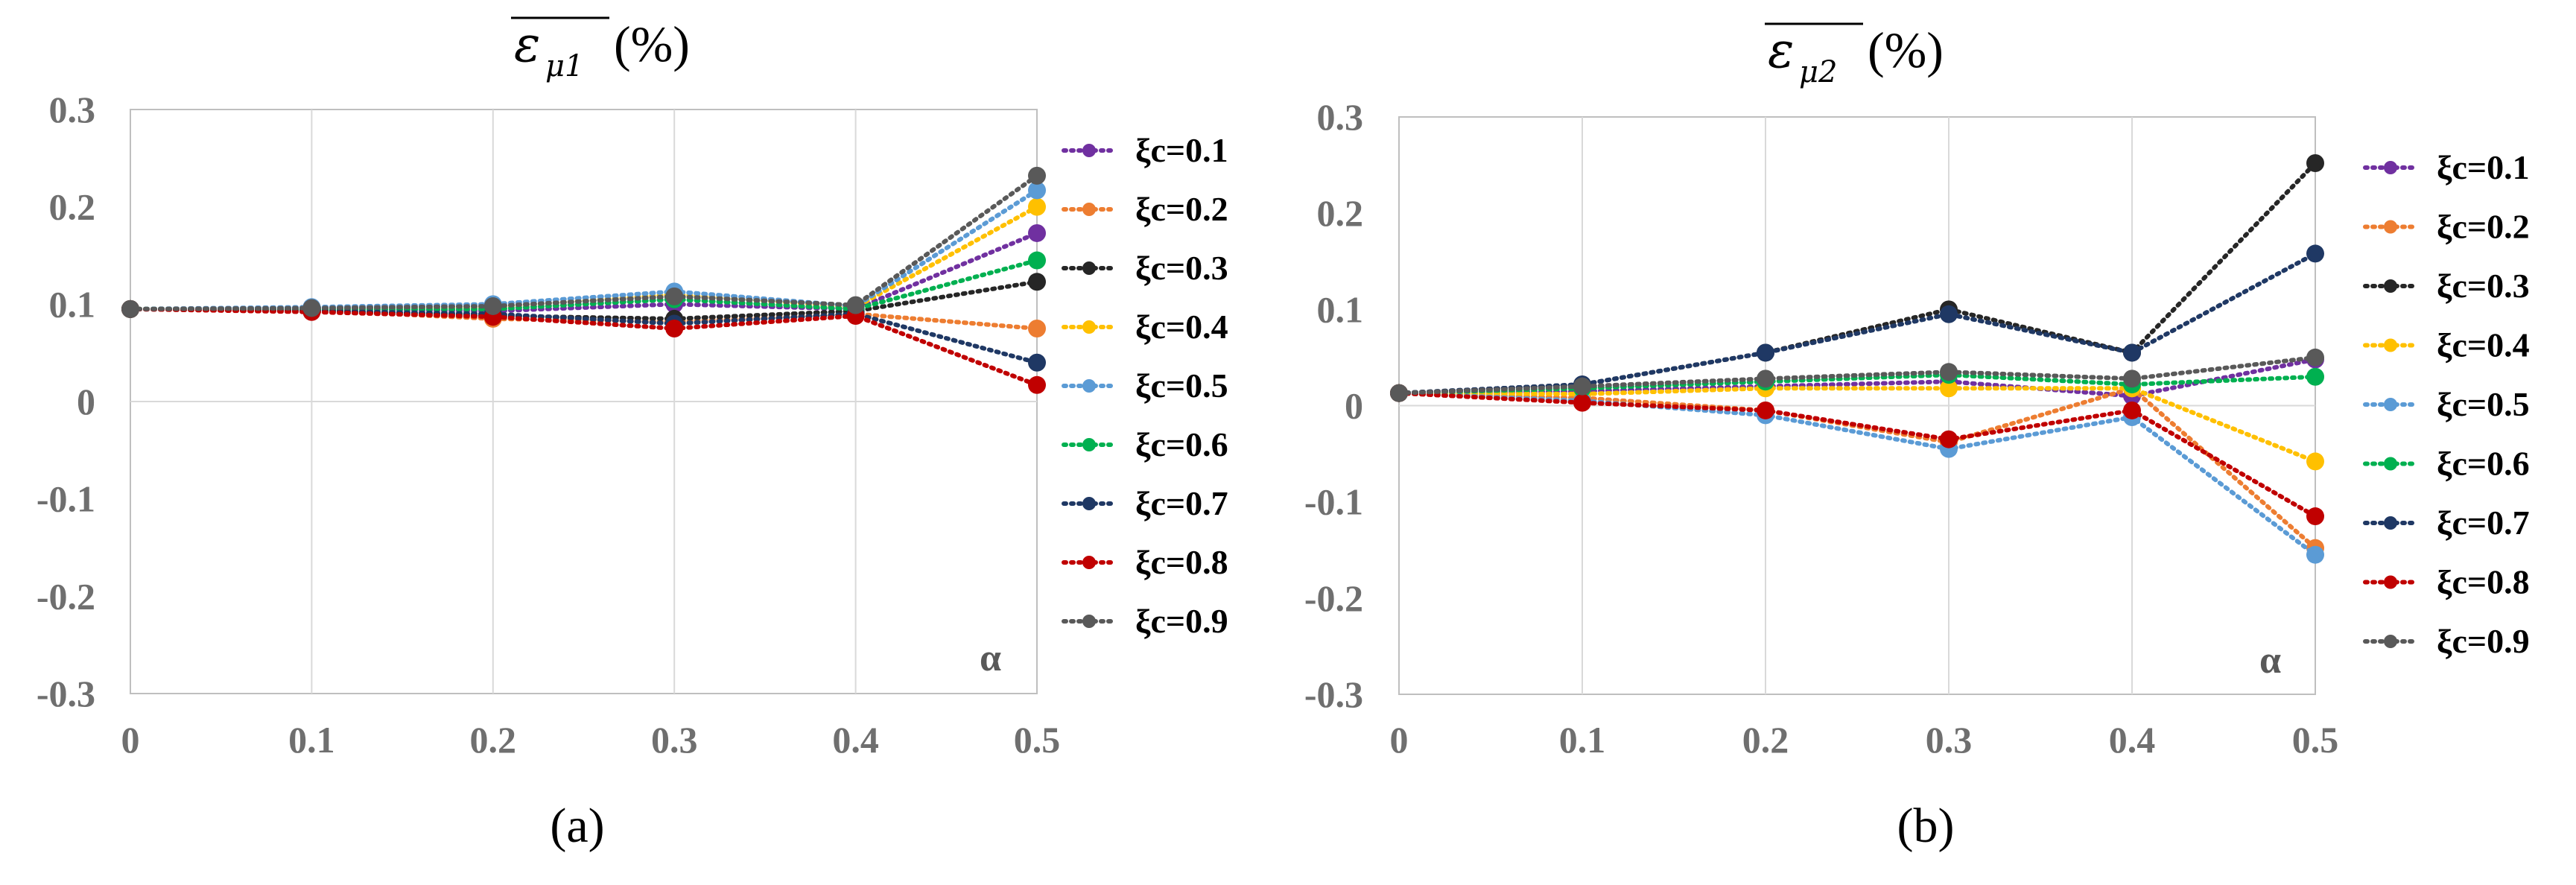  Describe the element at coordinates (2484, 345) in the screenshot. I see `legend-label: ξc=0.4` at that location.